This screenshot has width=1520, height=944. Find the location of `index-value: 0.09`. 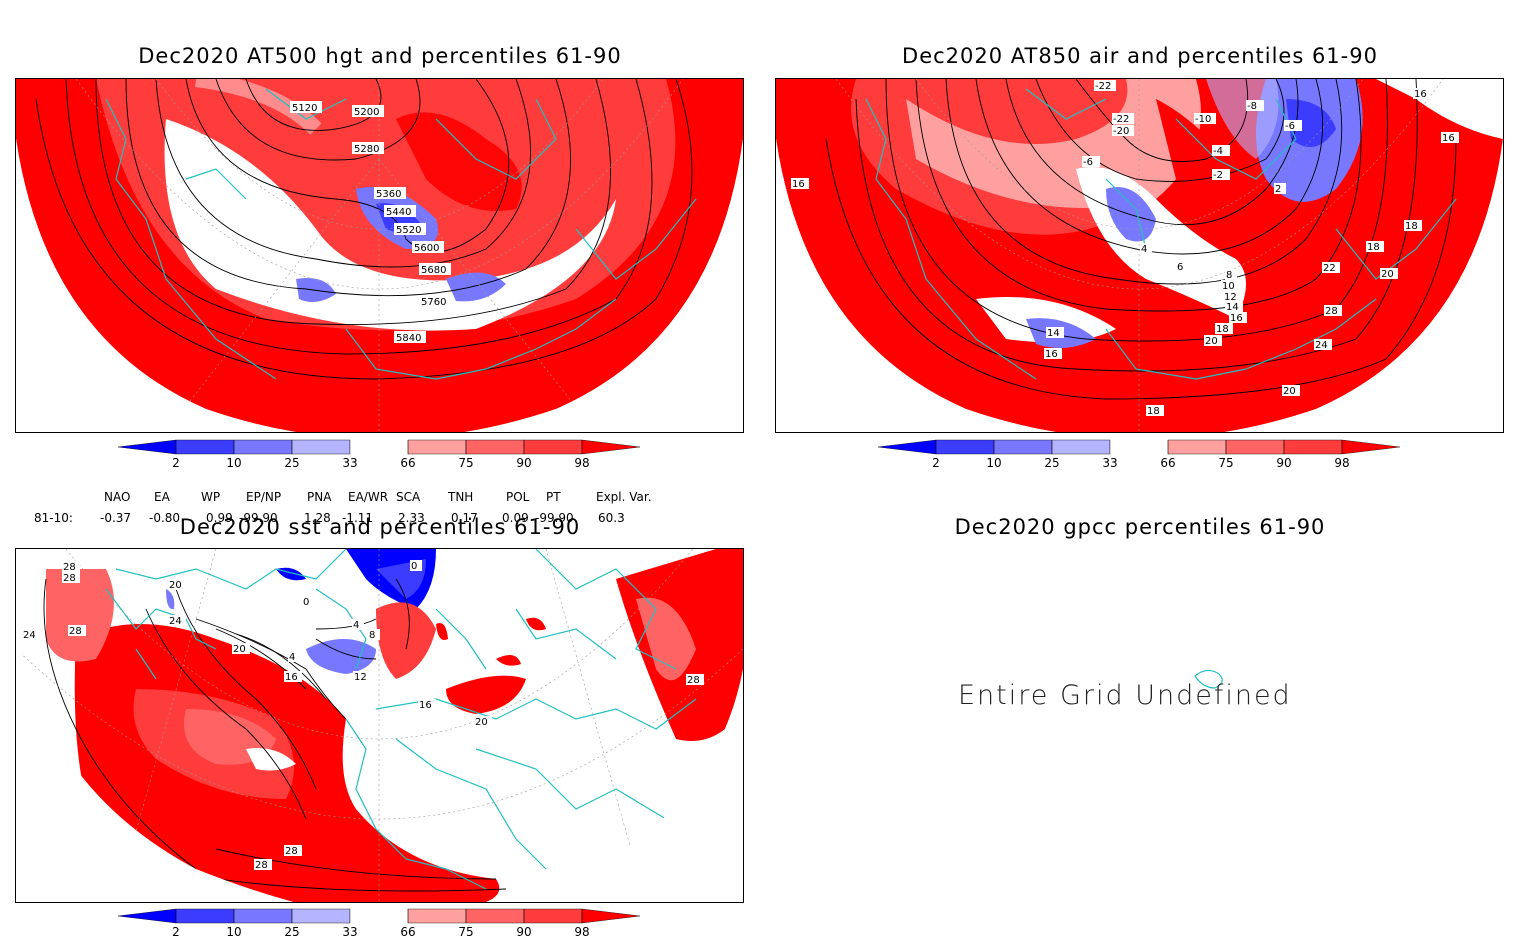

index-value: 0.09 is located at coordinates (515, 518).